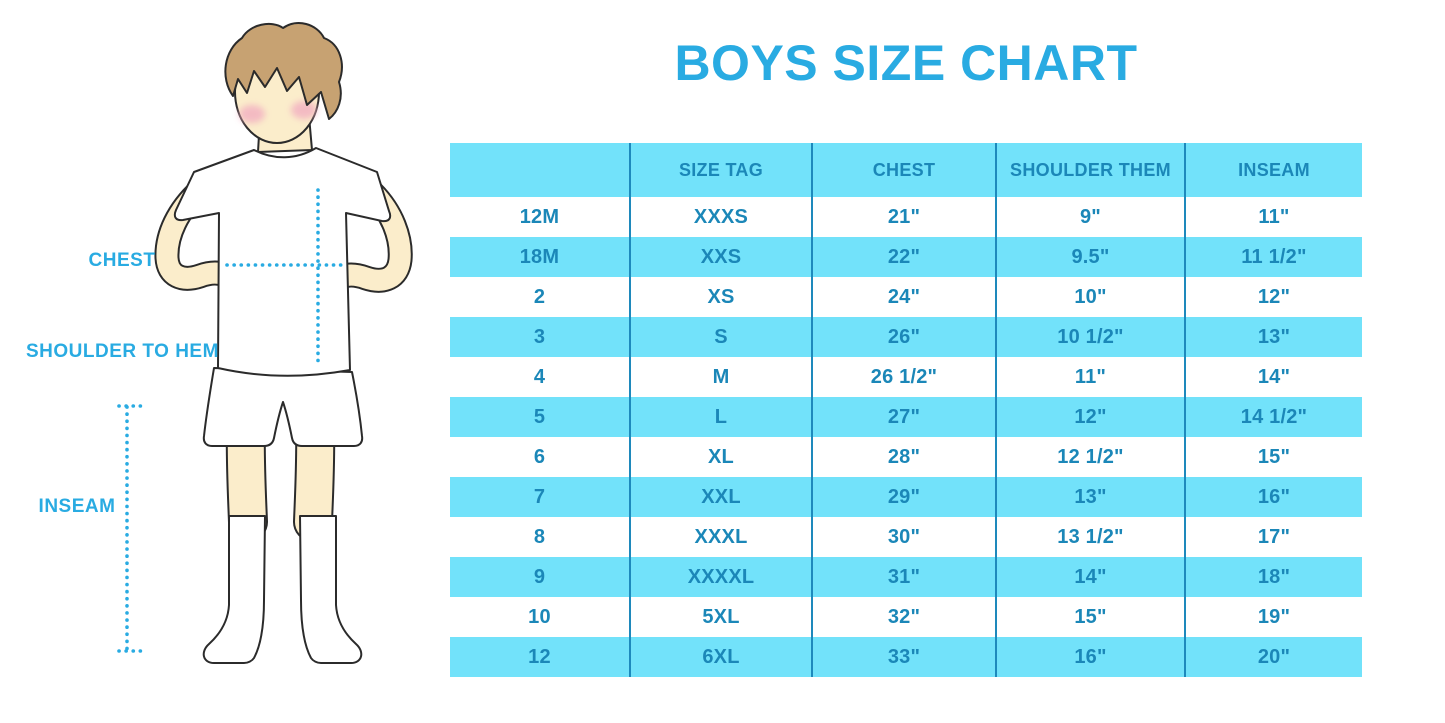 The width and height of the screenshot is (1445, 723). Describe the element at coordinates (722, 417) in the screenshot. I see `table-cell: L` at that location.